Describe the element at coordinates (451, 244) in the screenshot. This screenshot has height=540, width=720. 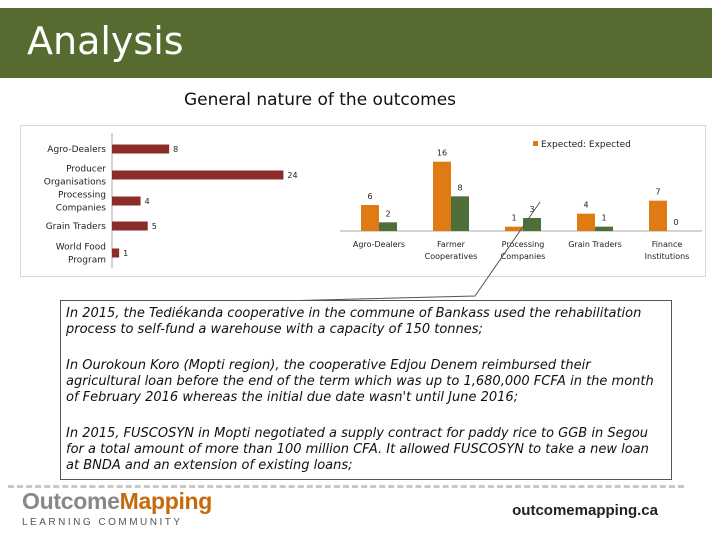
I see `column-category-1: Farmer` at that location.